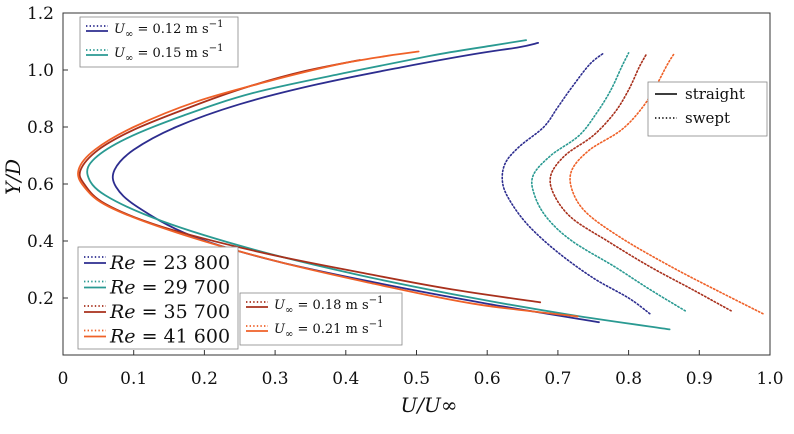 The image size is (794, 434). I want to click on legend-velocity-top, so click(159, 42).